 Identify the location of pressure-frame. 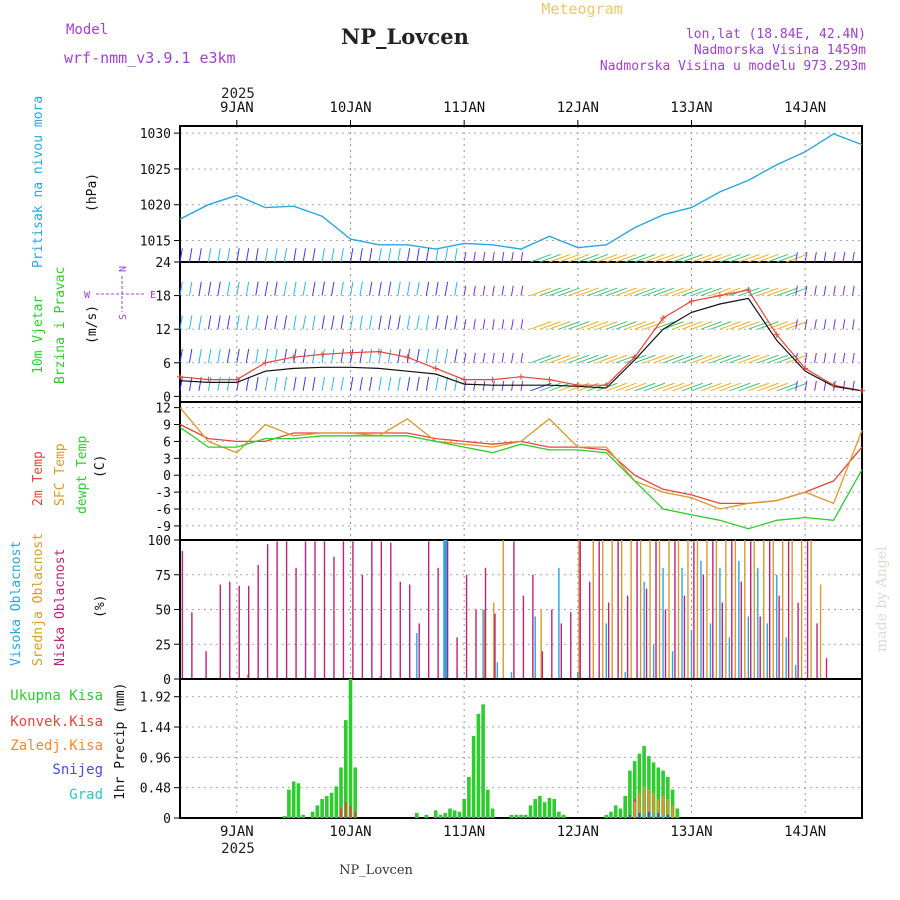
(521, 194).